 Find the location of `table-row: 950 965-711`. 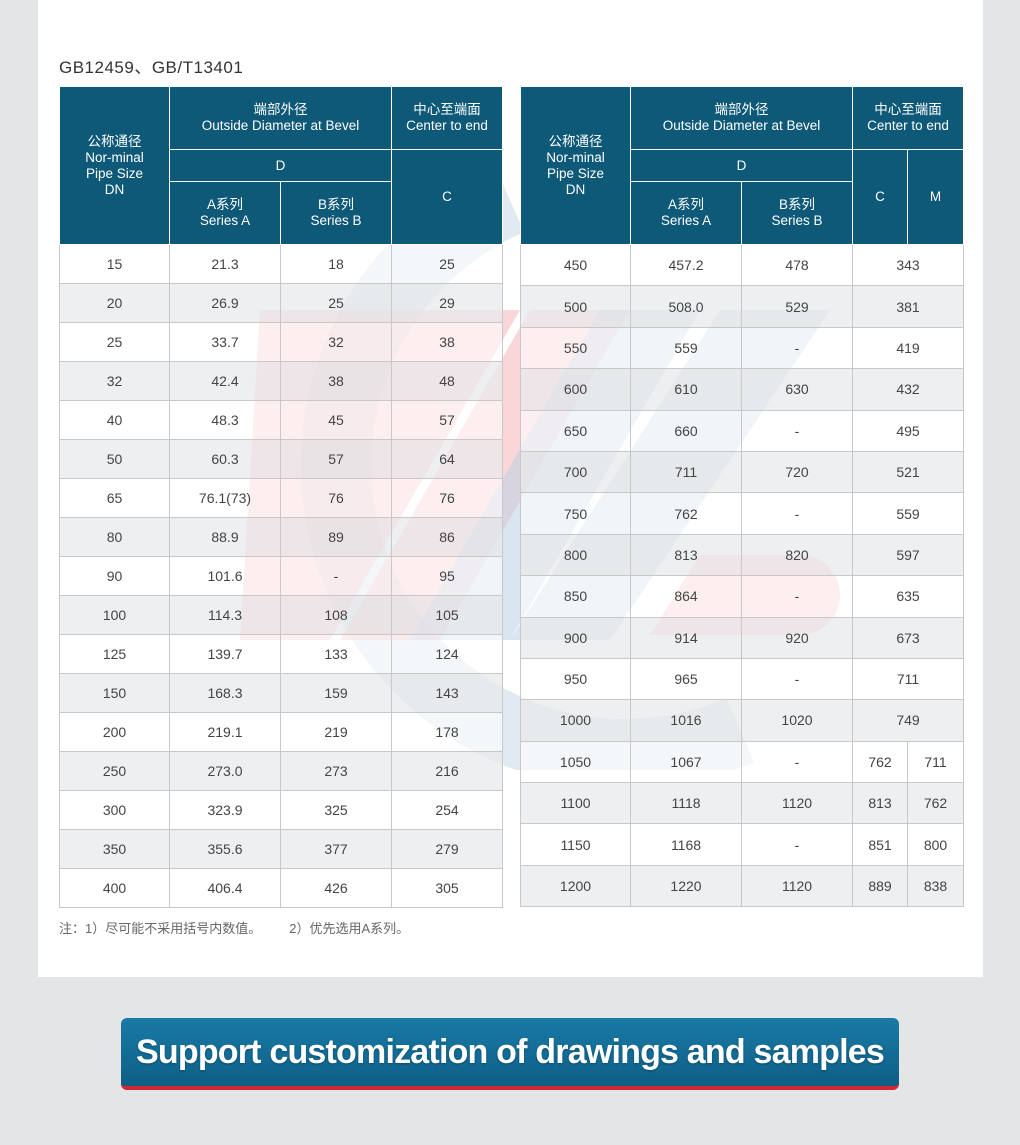

table-row: 950 965-711 is located at coordinates (742, 679).